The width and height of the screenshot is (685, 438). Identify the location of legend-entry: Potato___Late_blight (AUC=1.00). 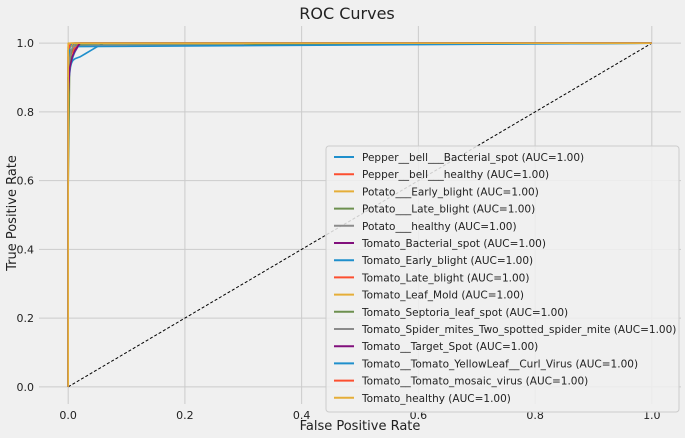
(448, 210).